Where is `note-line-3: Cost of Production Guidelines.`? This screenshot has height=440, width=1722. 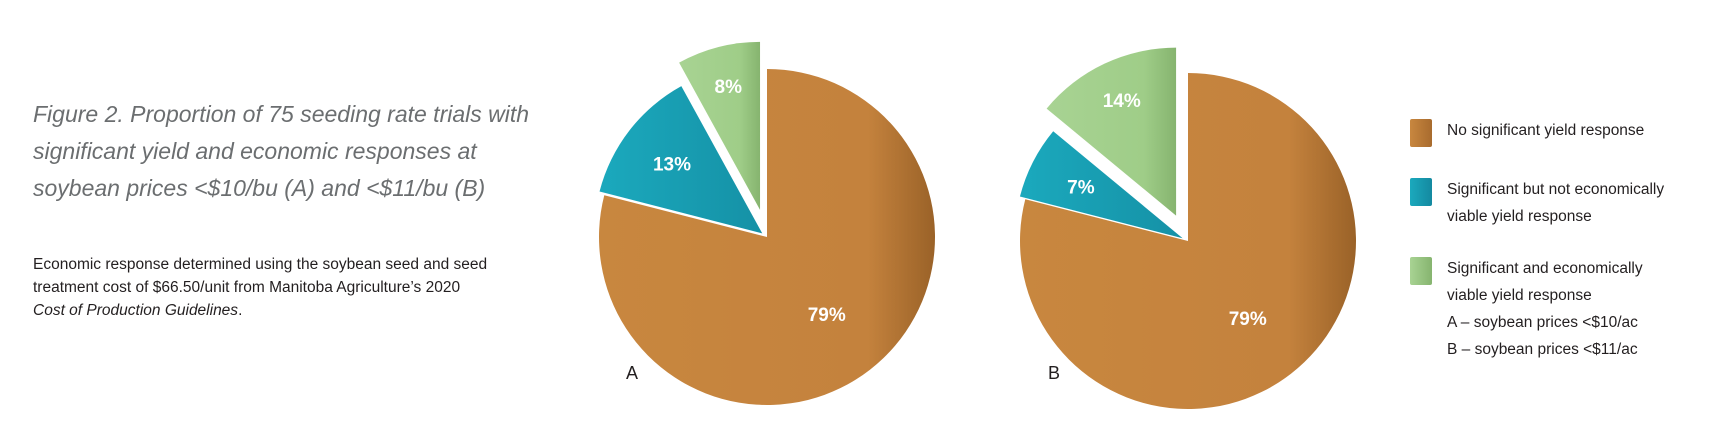
note-line-3: Cost of Production Guidelines. is located at coordinates (268, 310).